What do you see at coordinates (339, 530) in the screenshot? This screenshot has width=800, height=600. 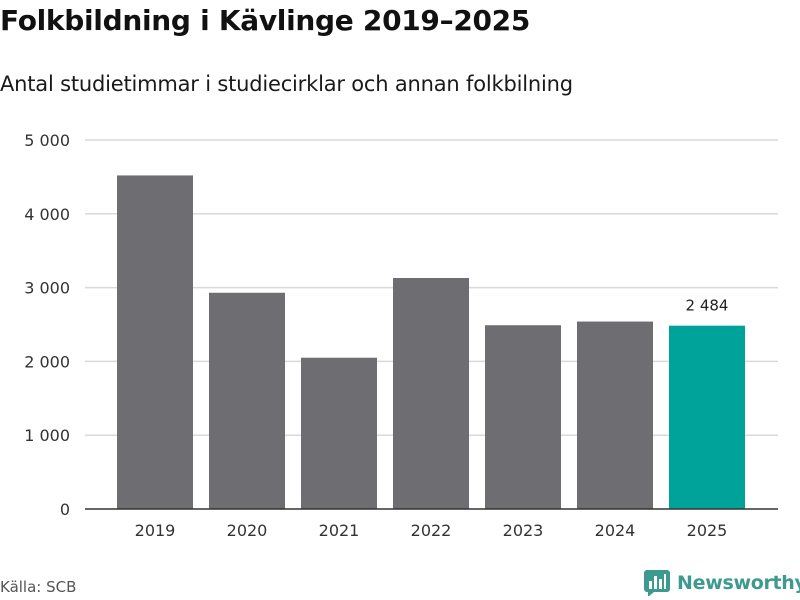 I see `x-tick-label: 2021` at bounding box center [339, 530].